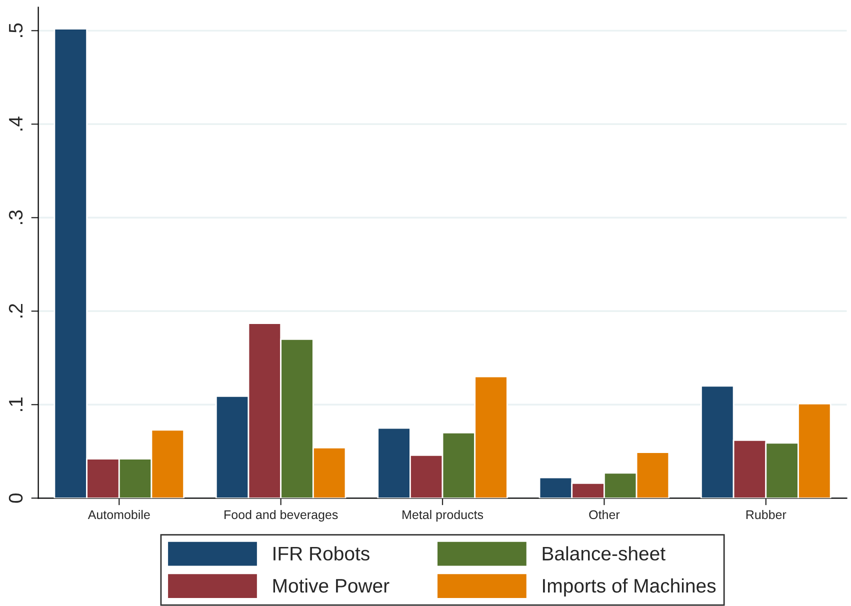  What do you see at coordinates (629, 587) in the screenshot?
I see `legend-label: Imports of Machines` at bounding box center [629, 587].